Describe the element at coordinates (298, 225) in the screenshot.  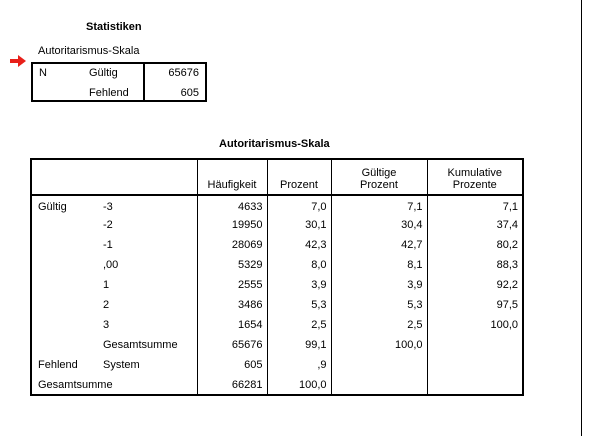
I see `cell-prozent: 30,1` at that location.